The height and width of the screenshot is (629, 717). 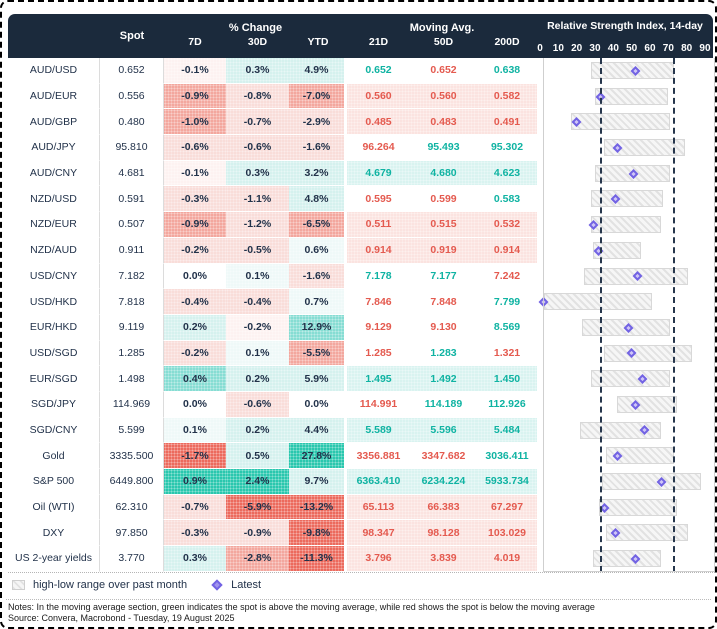 What do you see at coordinates (318, 327) in the screenshot?
I see `pct-change-cell: 12.9%` at bounding box center [318, 327].